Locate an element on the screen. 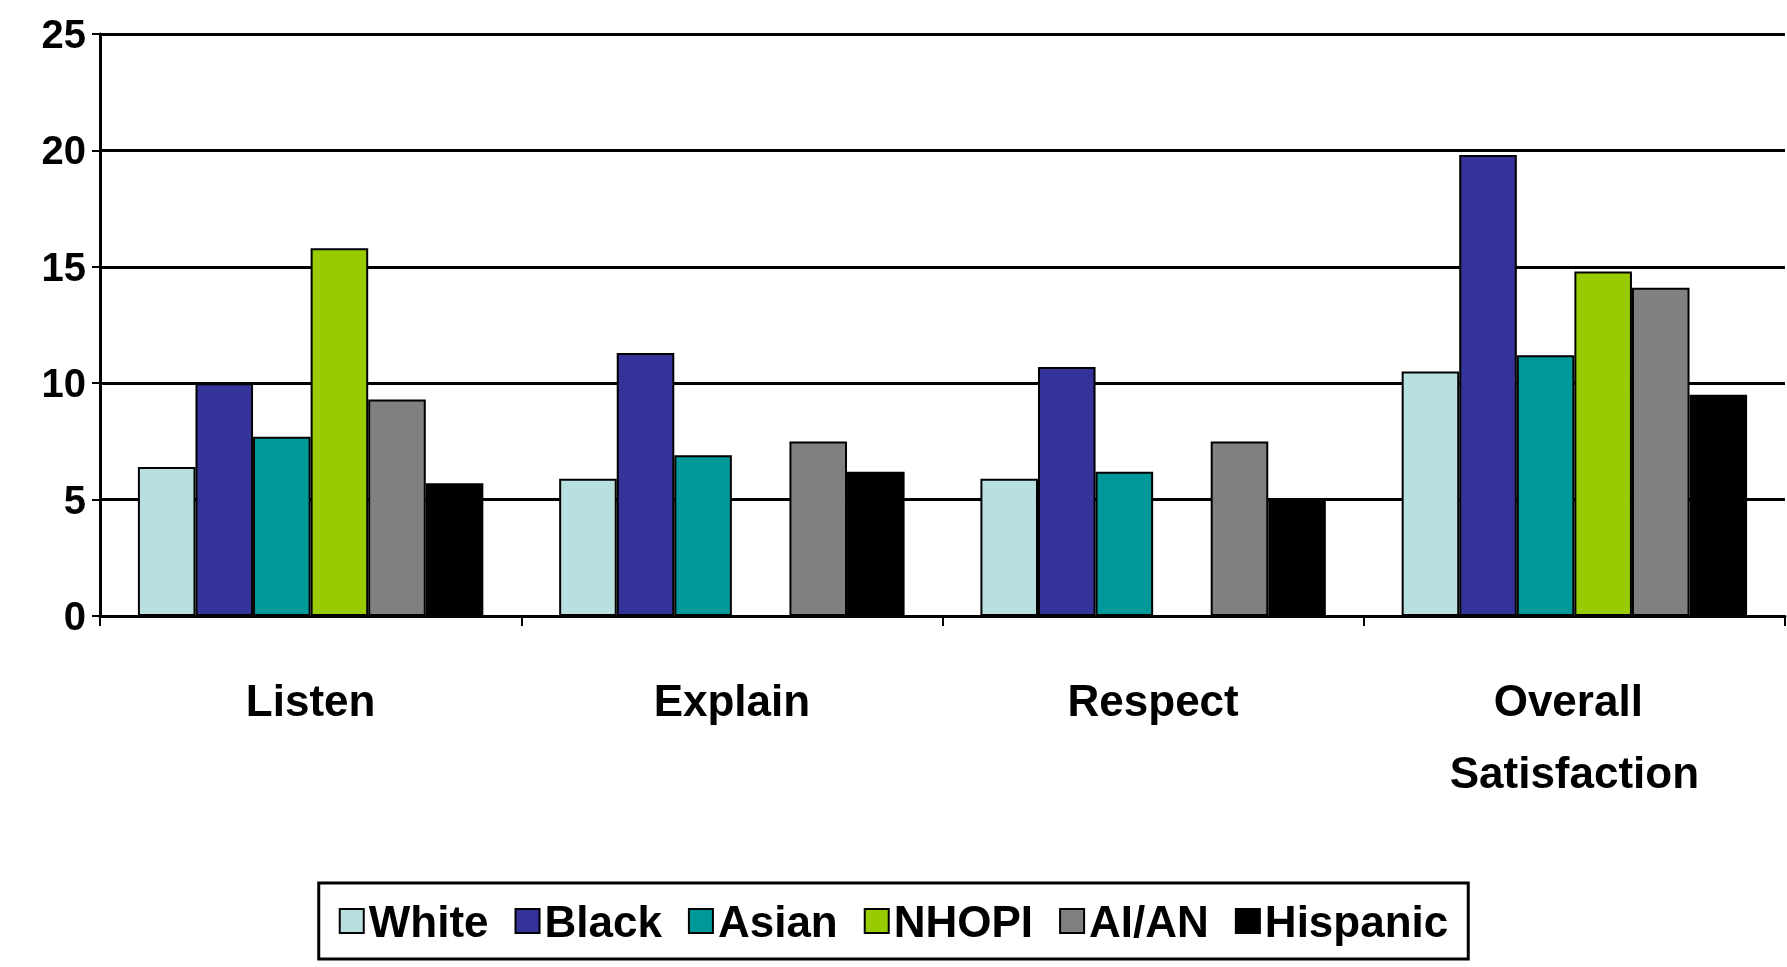 This screenshot has height=967, width=1787. legend-label: White is located at coordinates (428, 921).